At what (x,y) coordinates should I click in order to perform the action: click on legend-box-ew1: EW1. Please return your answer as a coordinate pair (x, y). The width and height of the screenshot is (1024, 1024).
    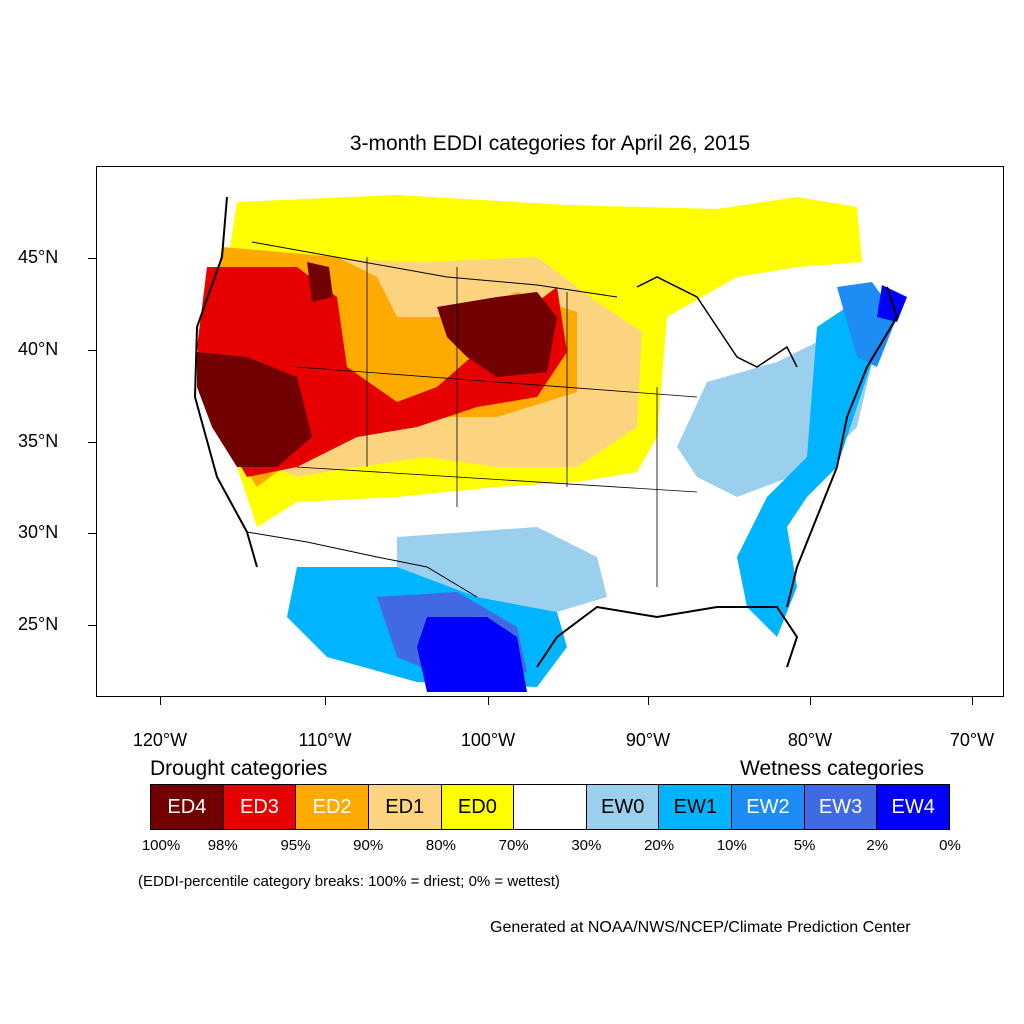
    Looking at the image, I should click on (696, 807).